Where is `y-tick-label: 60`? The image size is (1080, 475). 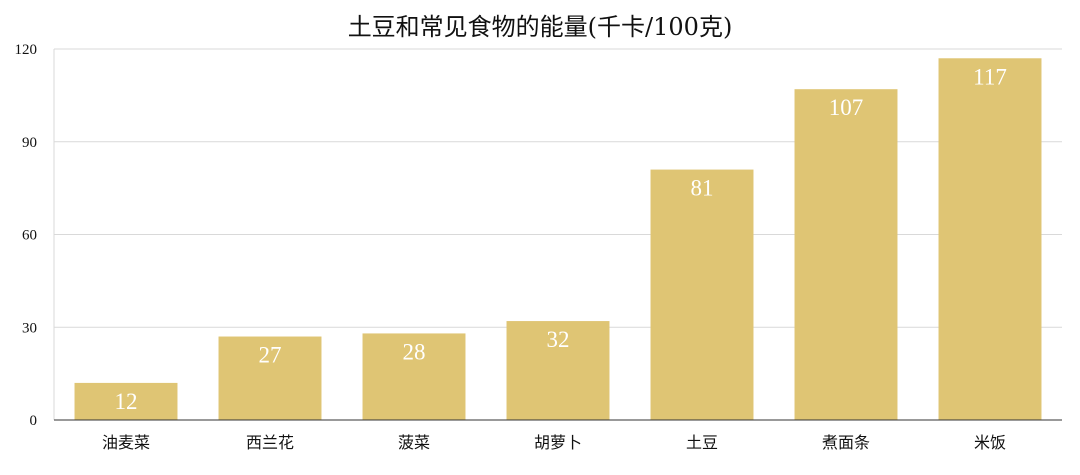 y-tick-label: 60 is located at coordinates (29, 236).